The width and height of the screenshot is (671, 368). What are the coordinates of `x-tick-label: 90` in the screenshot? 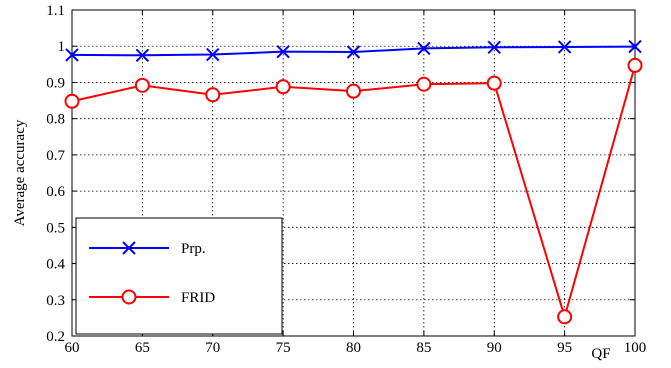 It's located at (494, 348).